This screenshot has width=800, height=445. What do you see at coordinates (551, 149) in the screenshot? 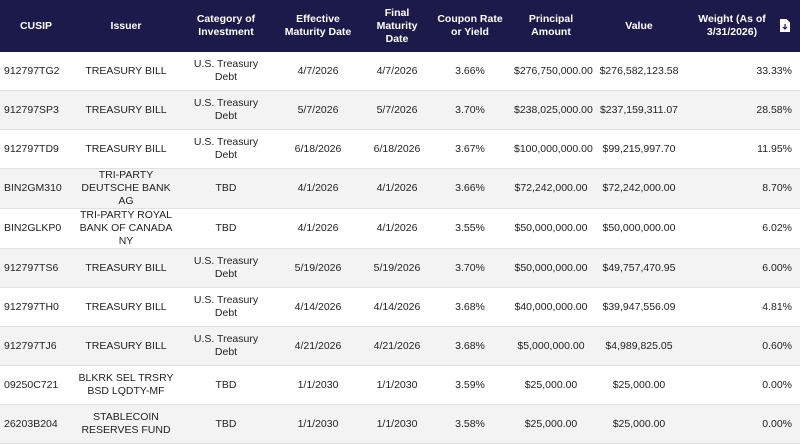
I see `table-cell: $100,000,000.00` at bounding box center [551, 149].